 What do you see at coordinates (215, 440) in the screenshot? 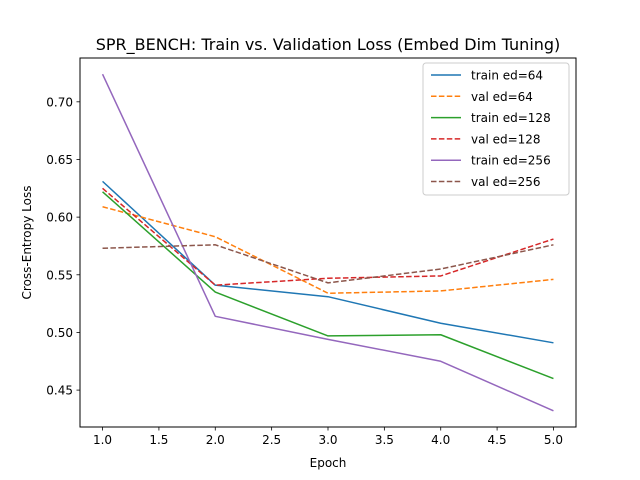
I see `x-tick-label: 2.0` at bounding box center [215, 440].